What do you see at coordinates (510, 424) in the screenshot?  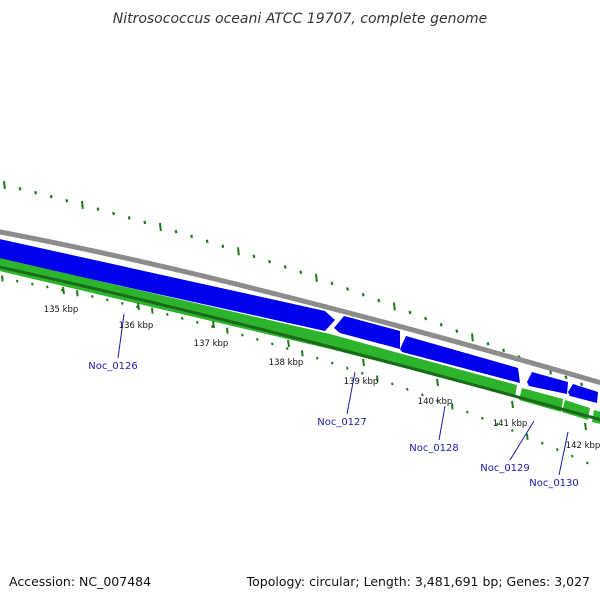 I see `scale-label: 141 kbp` at bounding box center [510, 424].